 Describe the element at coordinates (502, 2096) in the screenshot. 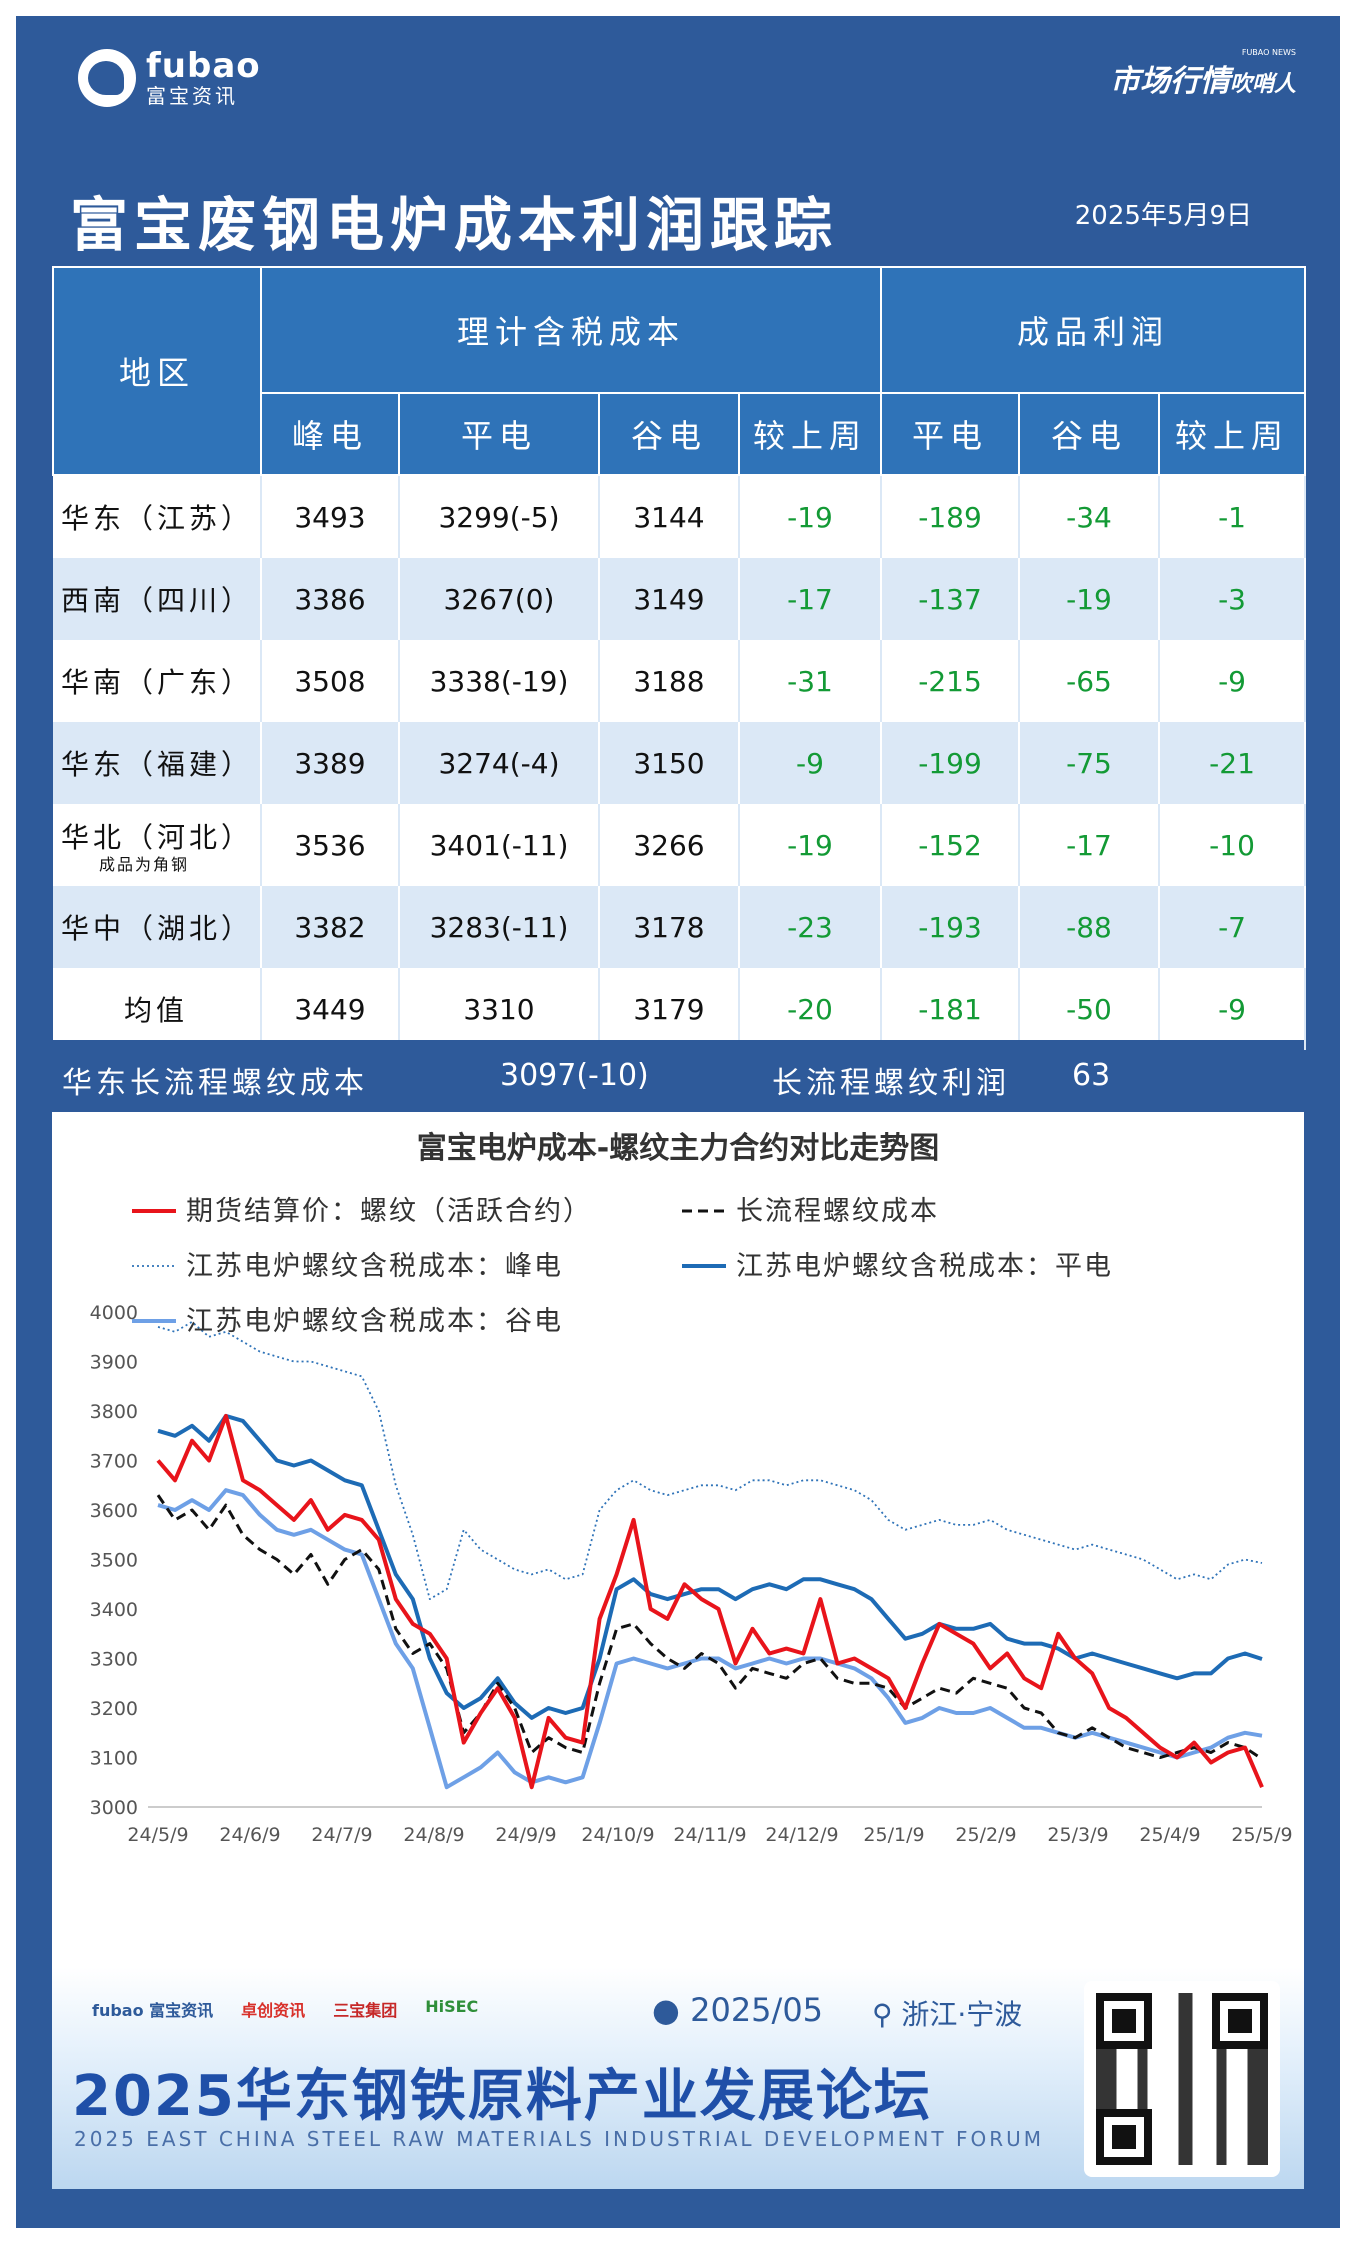

I see `forum-title: 2025华东钢铁原料产业发展论坛` at that location.